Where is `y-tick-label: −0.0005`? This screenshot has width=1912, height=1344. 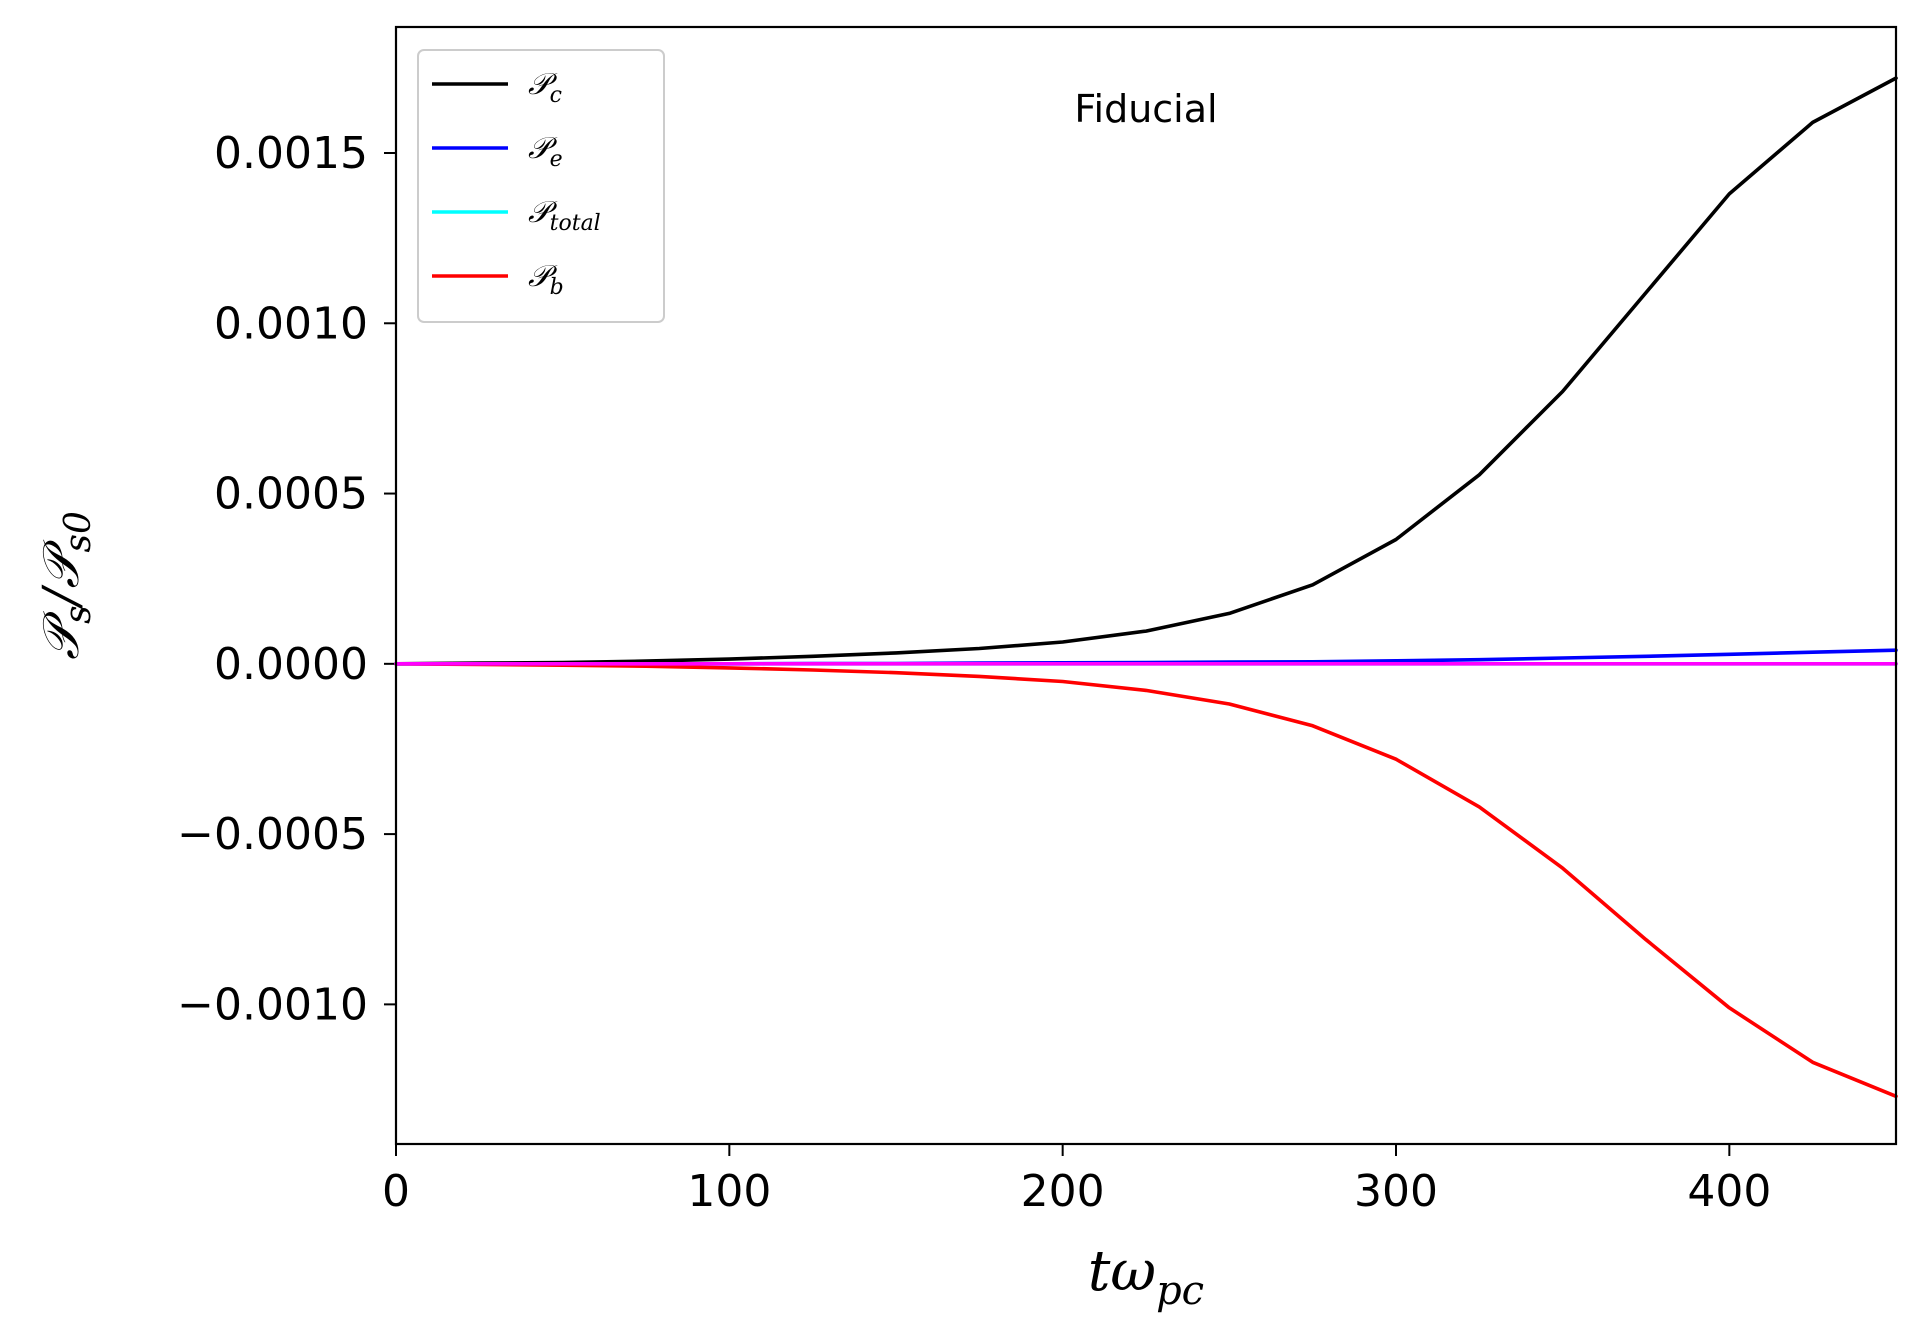
y-tick-label: −0.0005 is located at coordinates (272, 834).